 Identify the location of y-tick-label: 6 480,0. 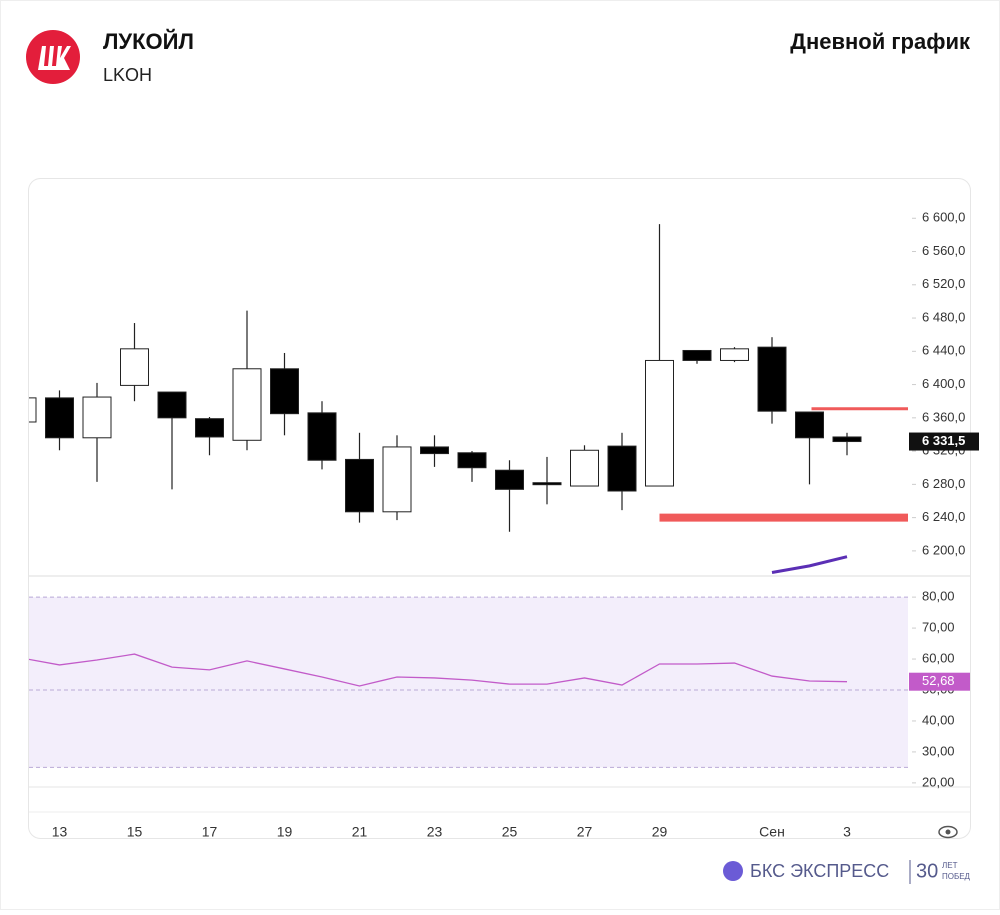
(943, 316).